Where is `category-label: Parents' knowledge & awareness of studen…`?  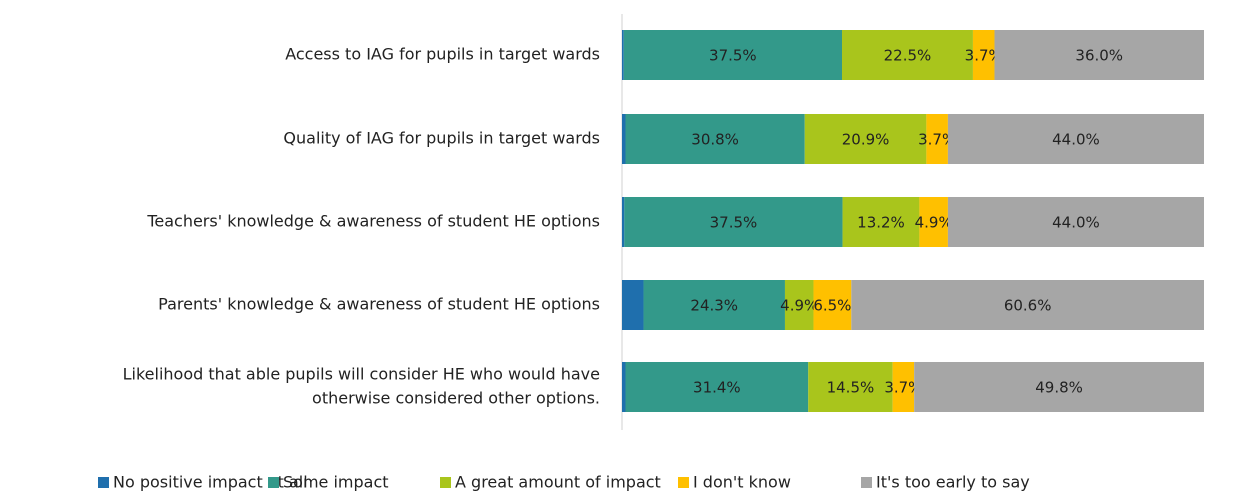 category-label: Parents' knowledge & awareness of studen… is located at coordinates (379, 304).